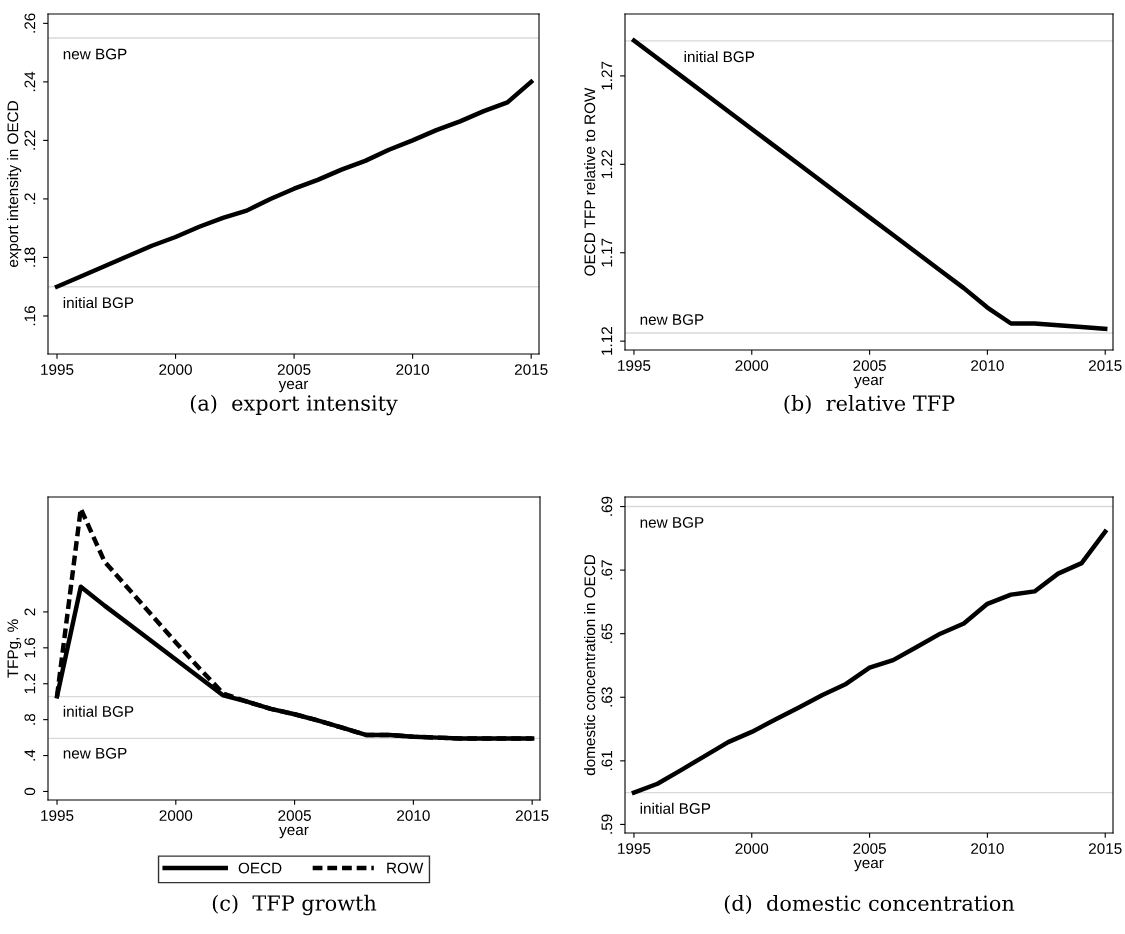  Describe the element at coordinates (30, 612) in the screenshot. I see `y-tick-label: 2` at that location.